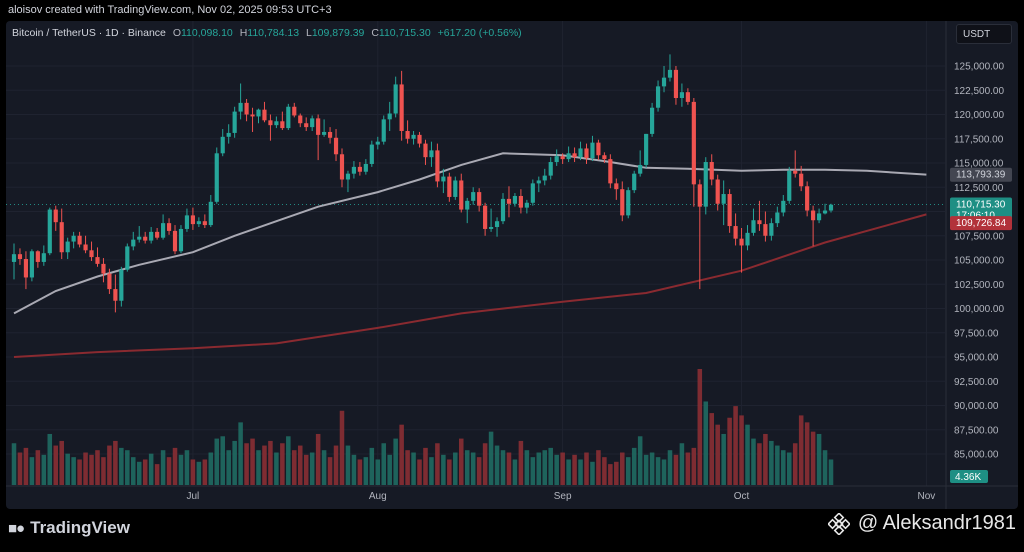  Describe the element at coordinates (984, 34) in the screenshot. I see `currency-button: USDT` at that location.